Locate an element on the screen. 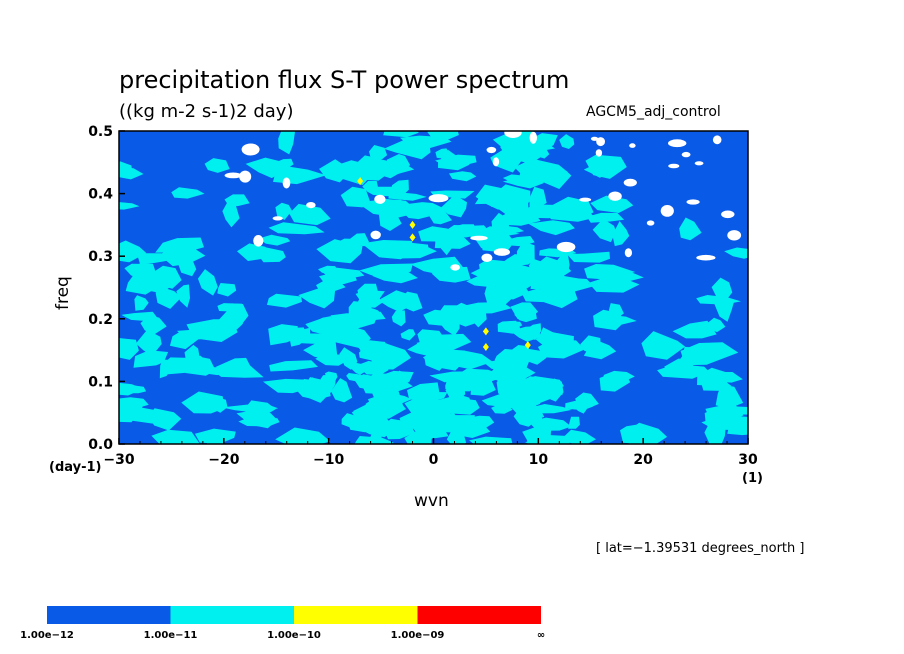 The width and height of the screenshot is (904, 654). colorbar-level-label: 1.00e−11 is located at coordinates (171, 635).